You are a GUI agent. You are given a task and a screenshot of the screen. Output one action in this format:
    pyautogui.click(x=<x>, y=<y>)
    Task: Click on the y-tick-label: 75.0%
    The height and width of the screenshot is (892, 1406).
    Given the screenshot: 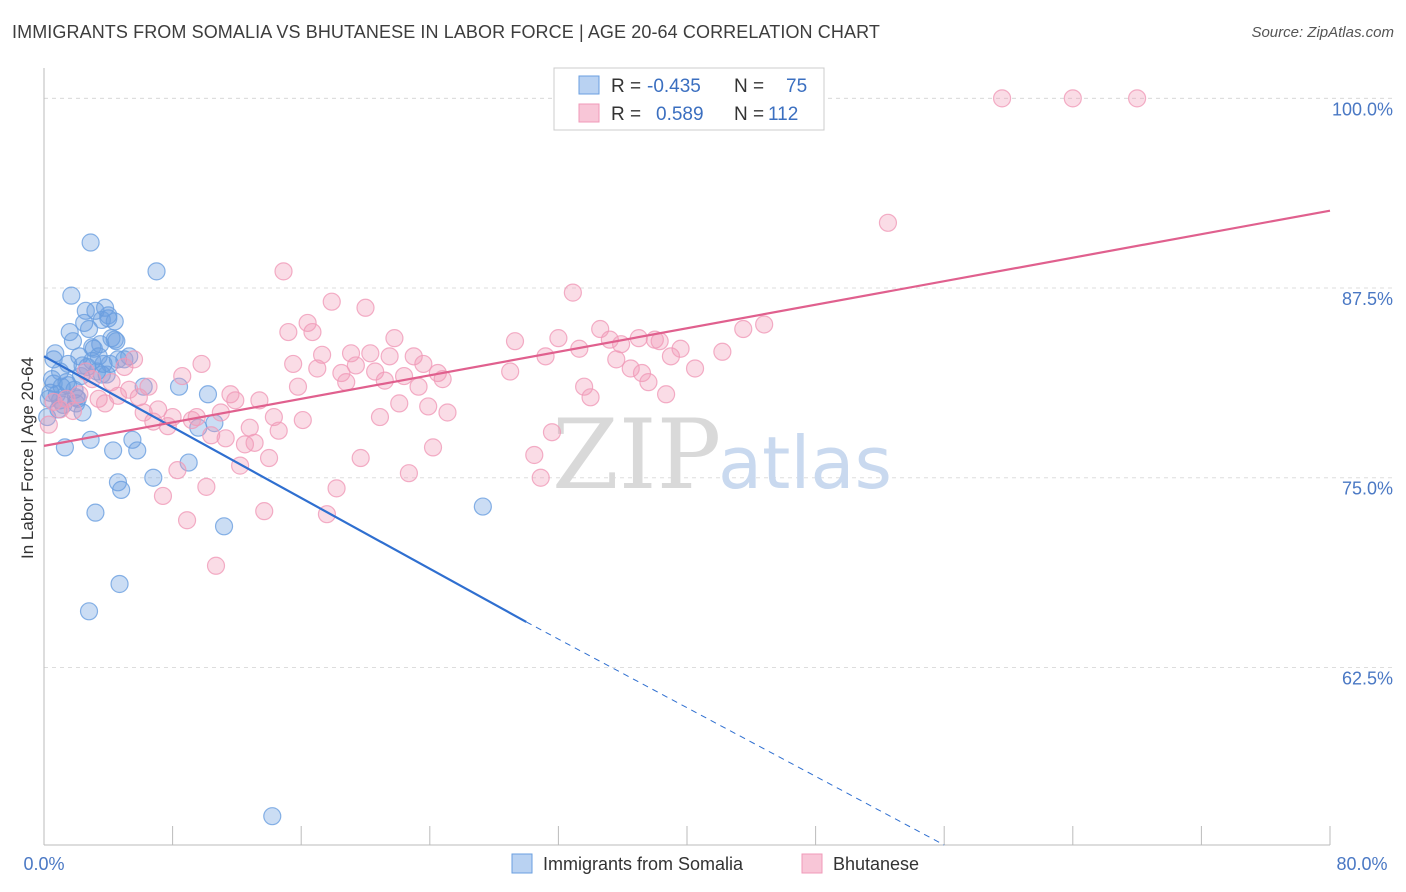 What is the action you would take?
    pyautogui.click(x=1367, y=489)
    